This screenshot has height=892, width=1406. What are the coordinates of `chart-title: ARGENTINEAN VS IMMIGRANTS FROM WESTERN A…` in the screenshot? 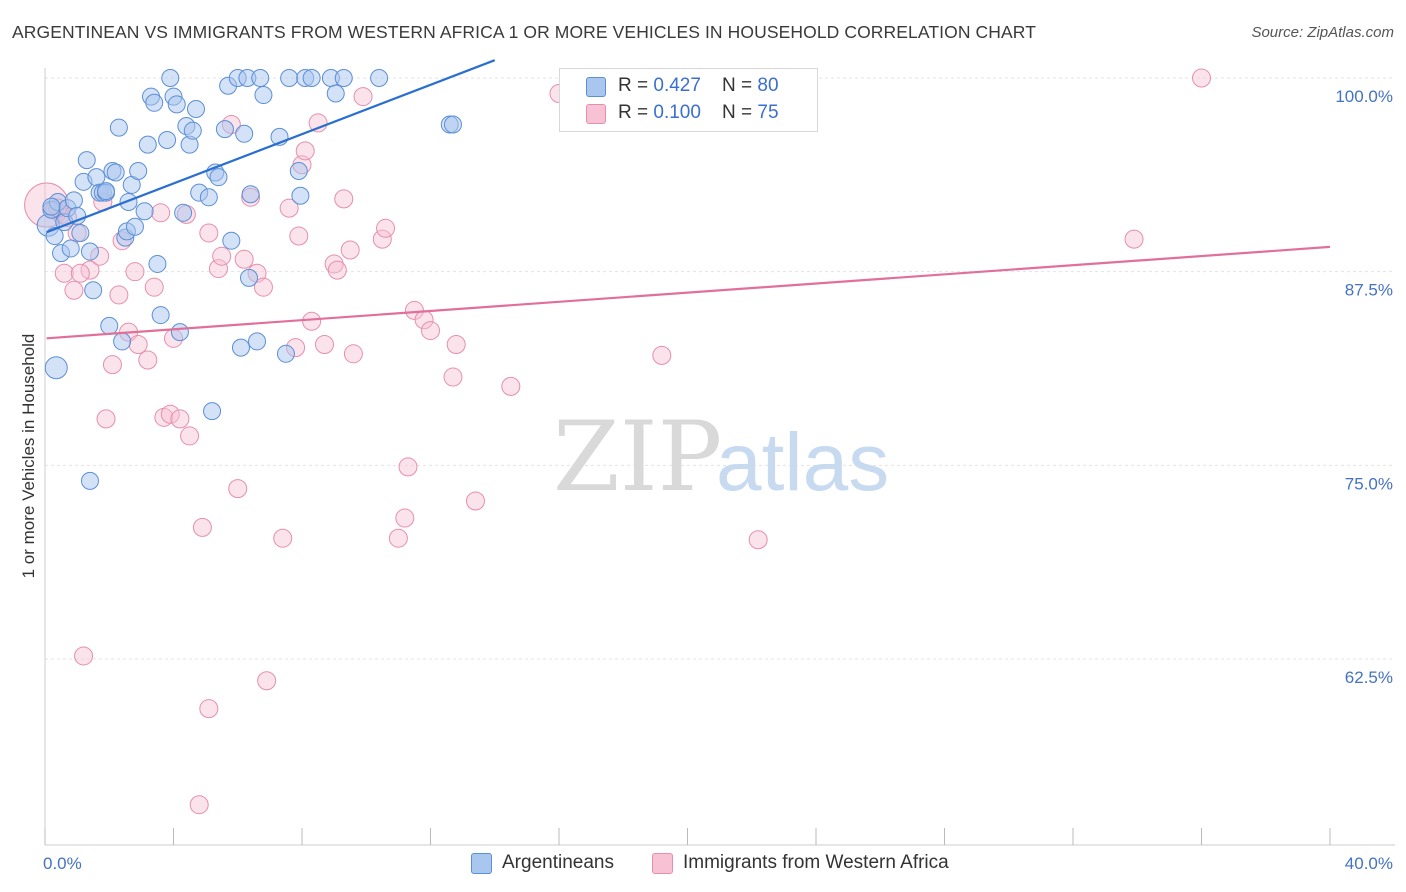 It's located at (524, 32).